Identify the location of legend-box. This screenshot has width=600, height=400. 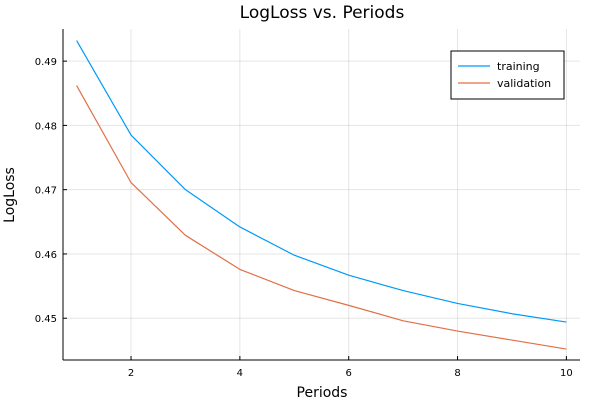
(507, 75).